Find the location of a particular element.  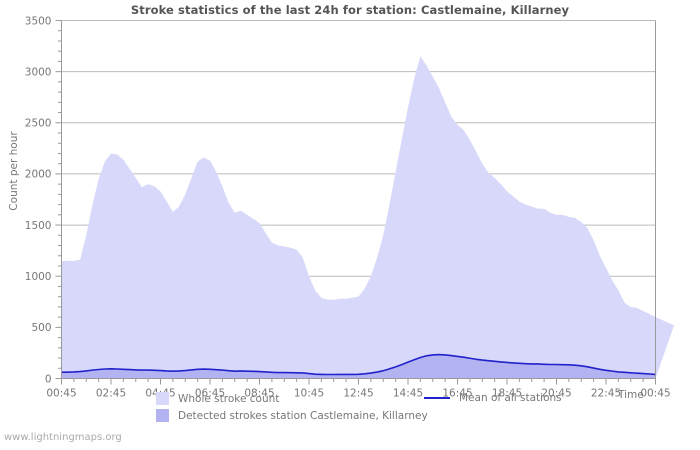

svg-text: 14:45 is located at coordinates (408, 394).